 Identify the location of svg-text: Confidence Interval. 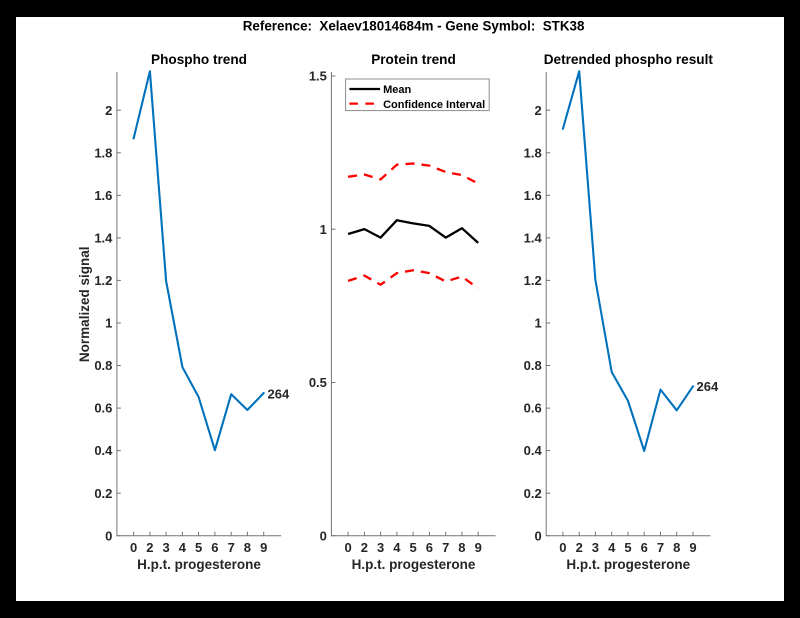
(434, 105).